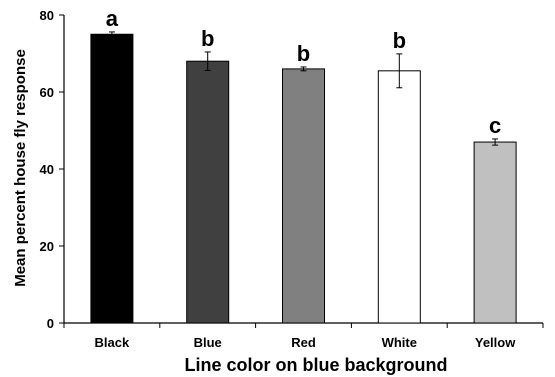  Describe the element at coordinates (303, 342) in the screenshot. I see `x-tick-label: Red` at that location.